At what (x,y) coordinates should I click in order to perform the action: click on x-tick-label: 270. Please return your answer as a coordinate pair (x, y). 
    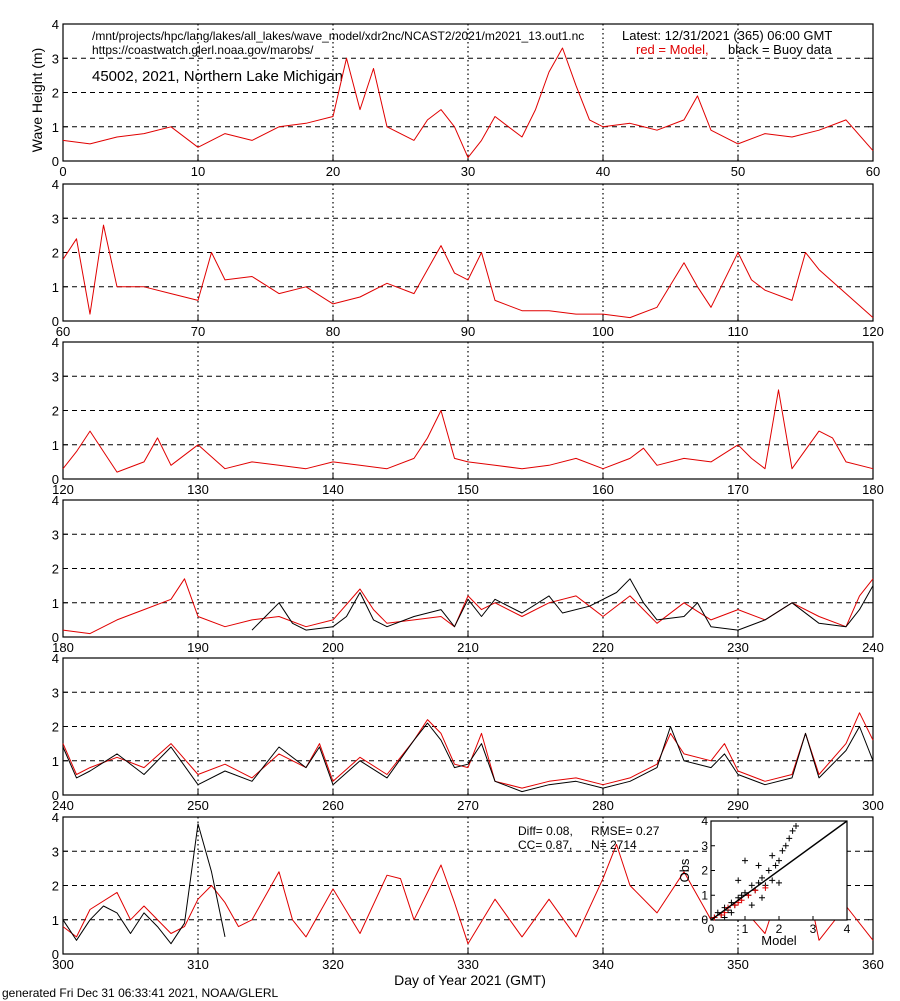
    Looking at the image, I should click on (468, 805).